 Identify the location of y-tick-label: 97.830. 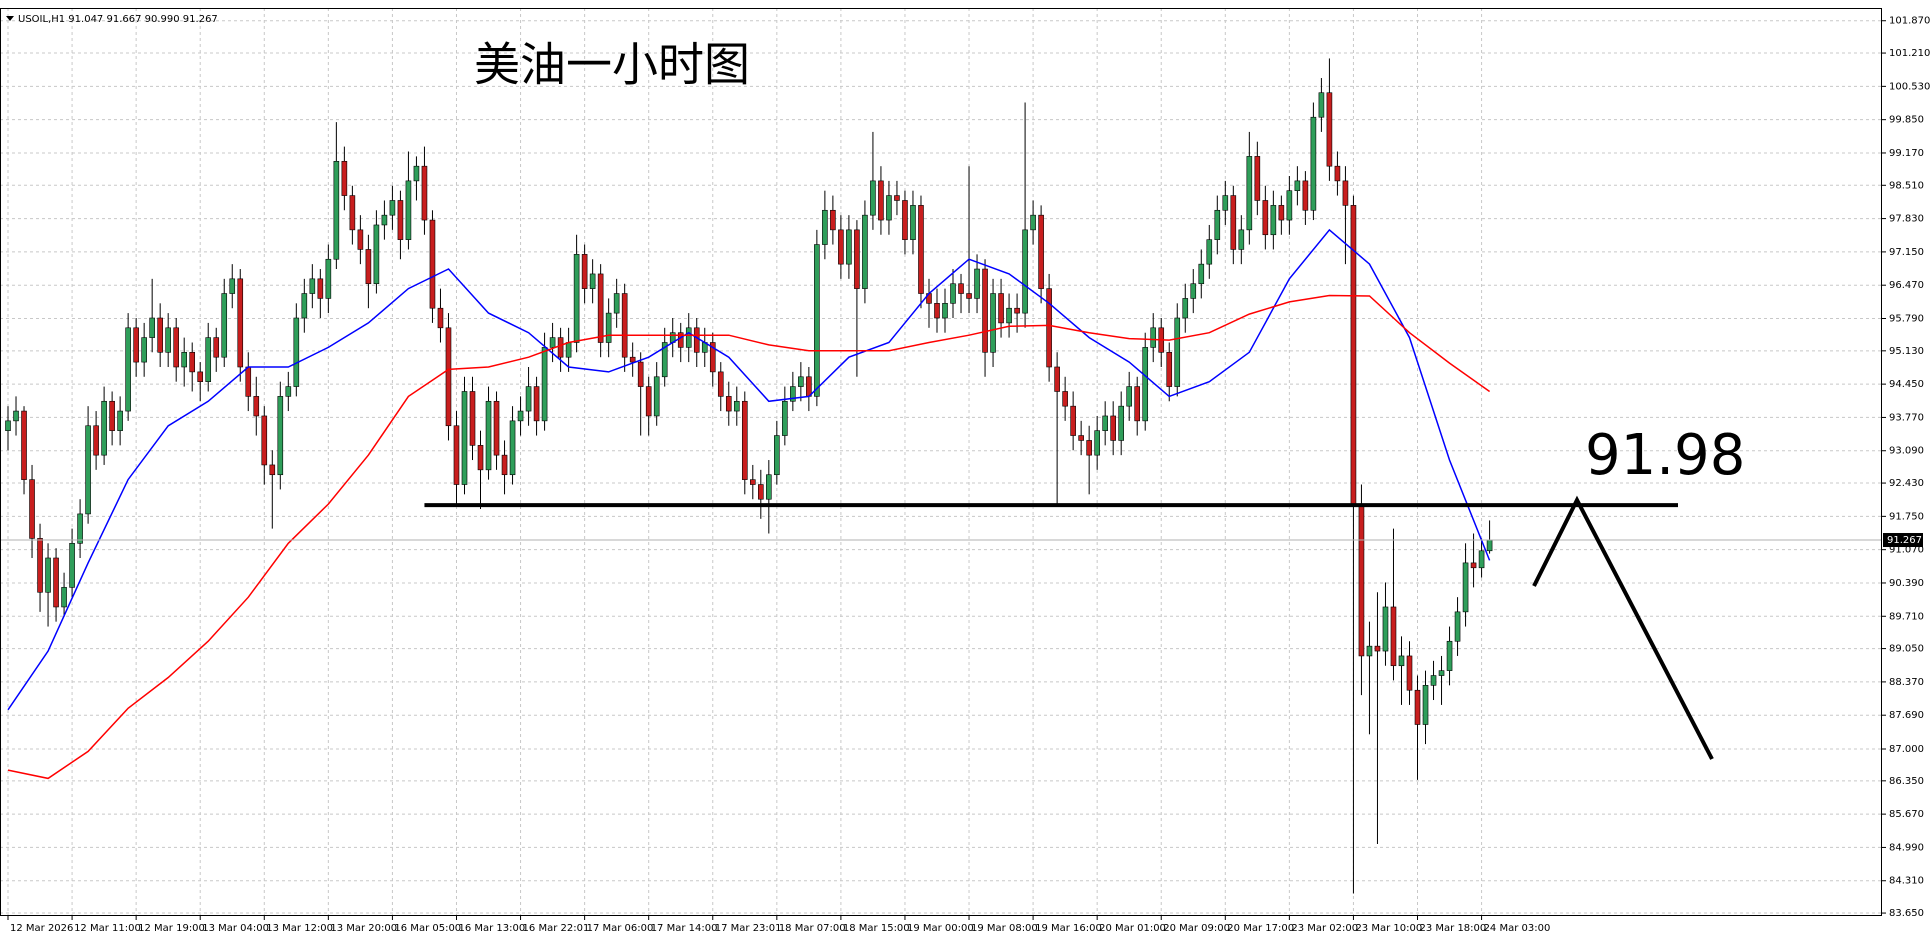
(1906, 219).